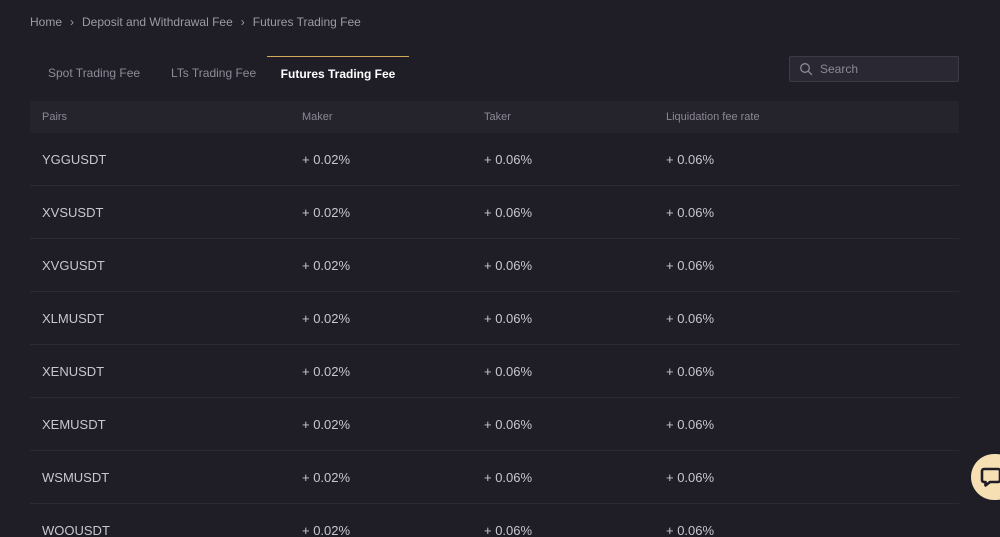 Image resolution: width=1000 pixels, height=537 pixels. Describe the element at coordinates (806, 69) in the screenshot. I see `search-icon` at that location.